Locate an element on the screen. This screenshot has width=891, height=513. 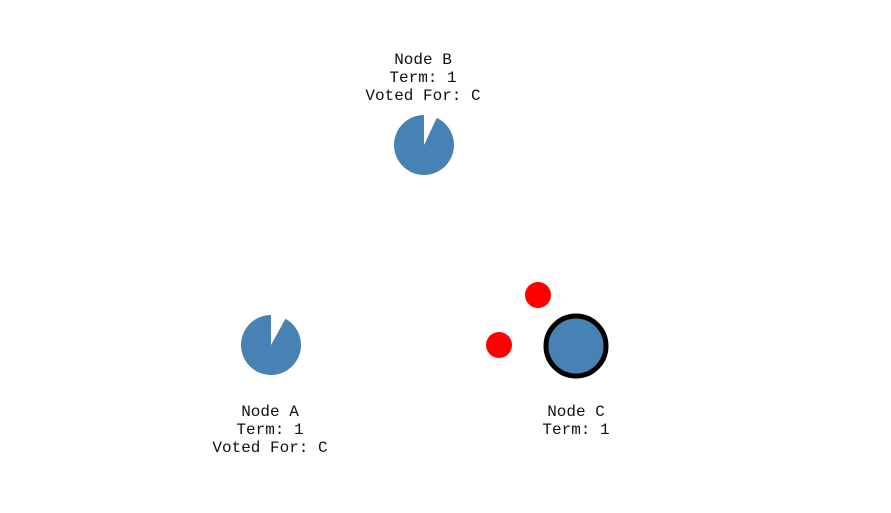
node-a-term: Term: 1 is located at coordinates (269, 430).